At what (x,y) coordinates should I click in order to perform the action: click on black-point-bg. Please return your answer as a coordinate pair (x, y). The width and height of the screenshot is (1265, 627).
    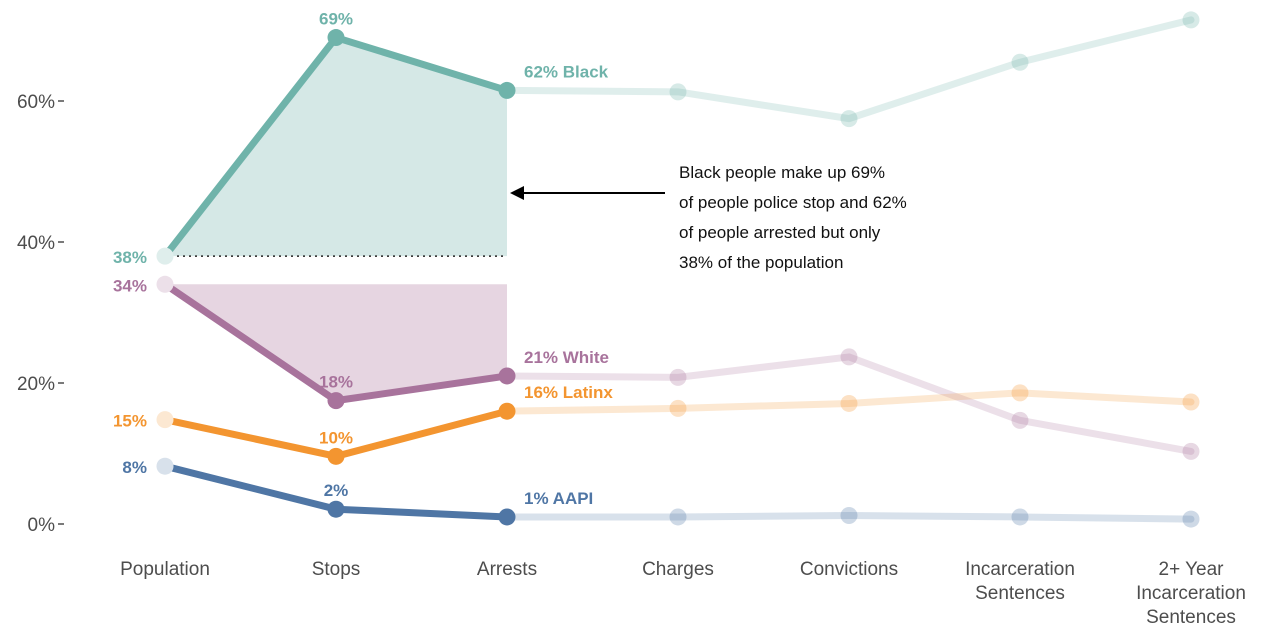
    Looking at the image, I should click on (165, 256).